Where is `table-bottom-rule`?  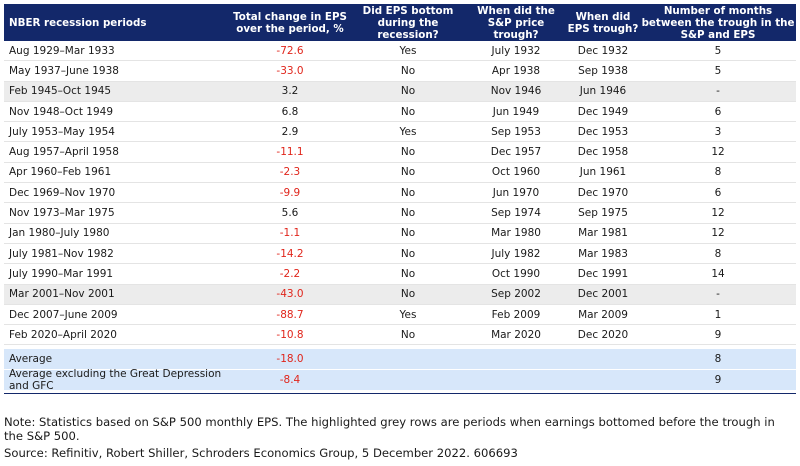
table-bottom-rule is located at coordinates (400, 394).